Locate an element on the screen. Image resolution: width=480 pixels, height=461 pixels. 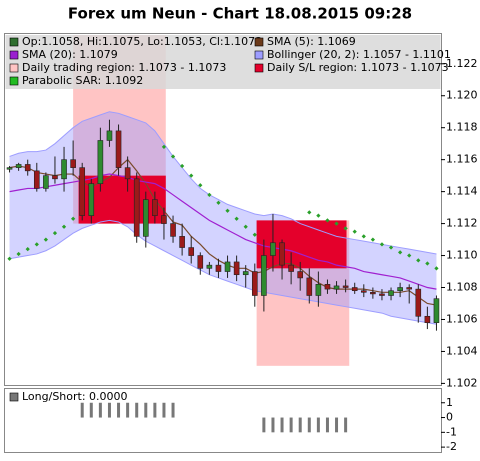
lower-panel is located at coordinates (223, 420).